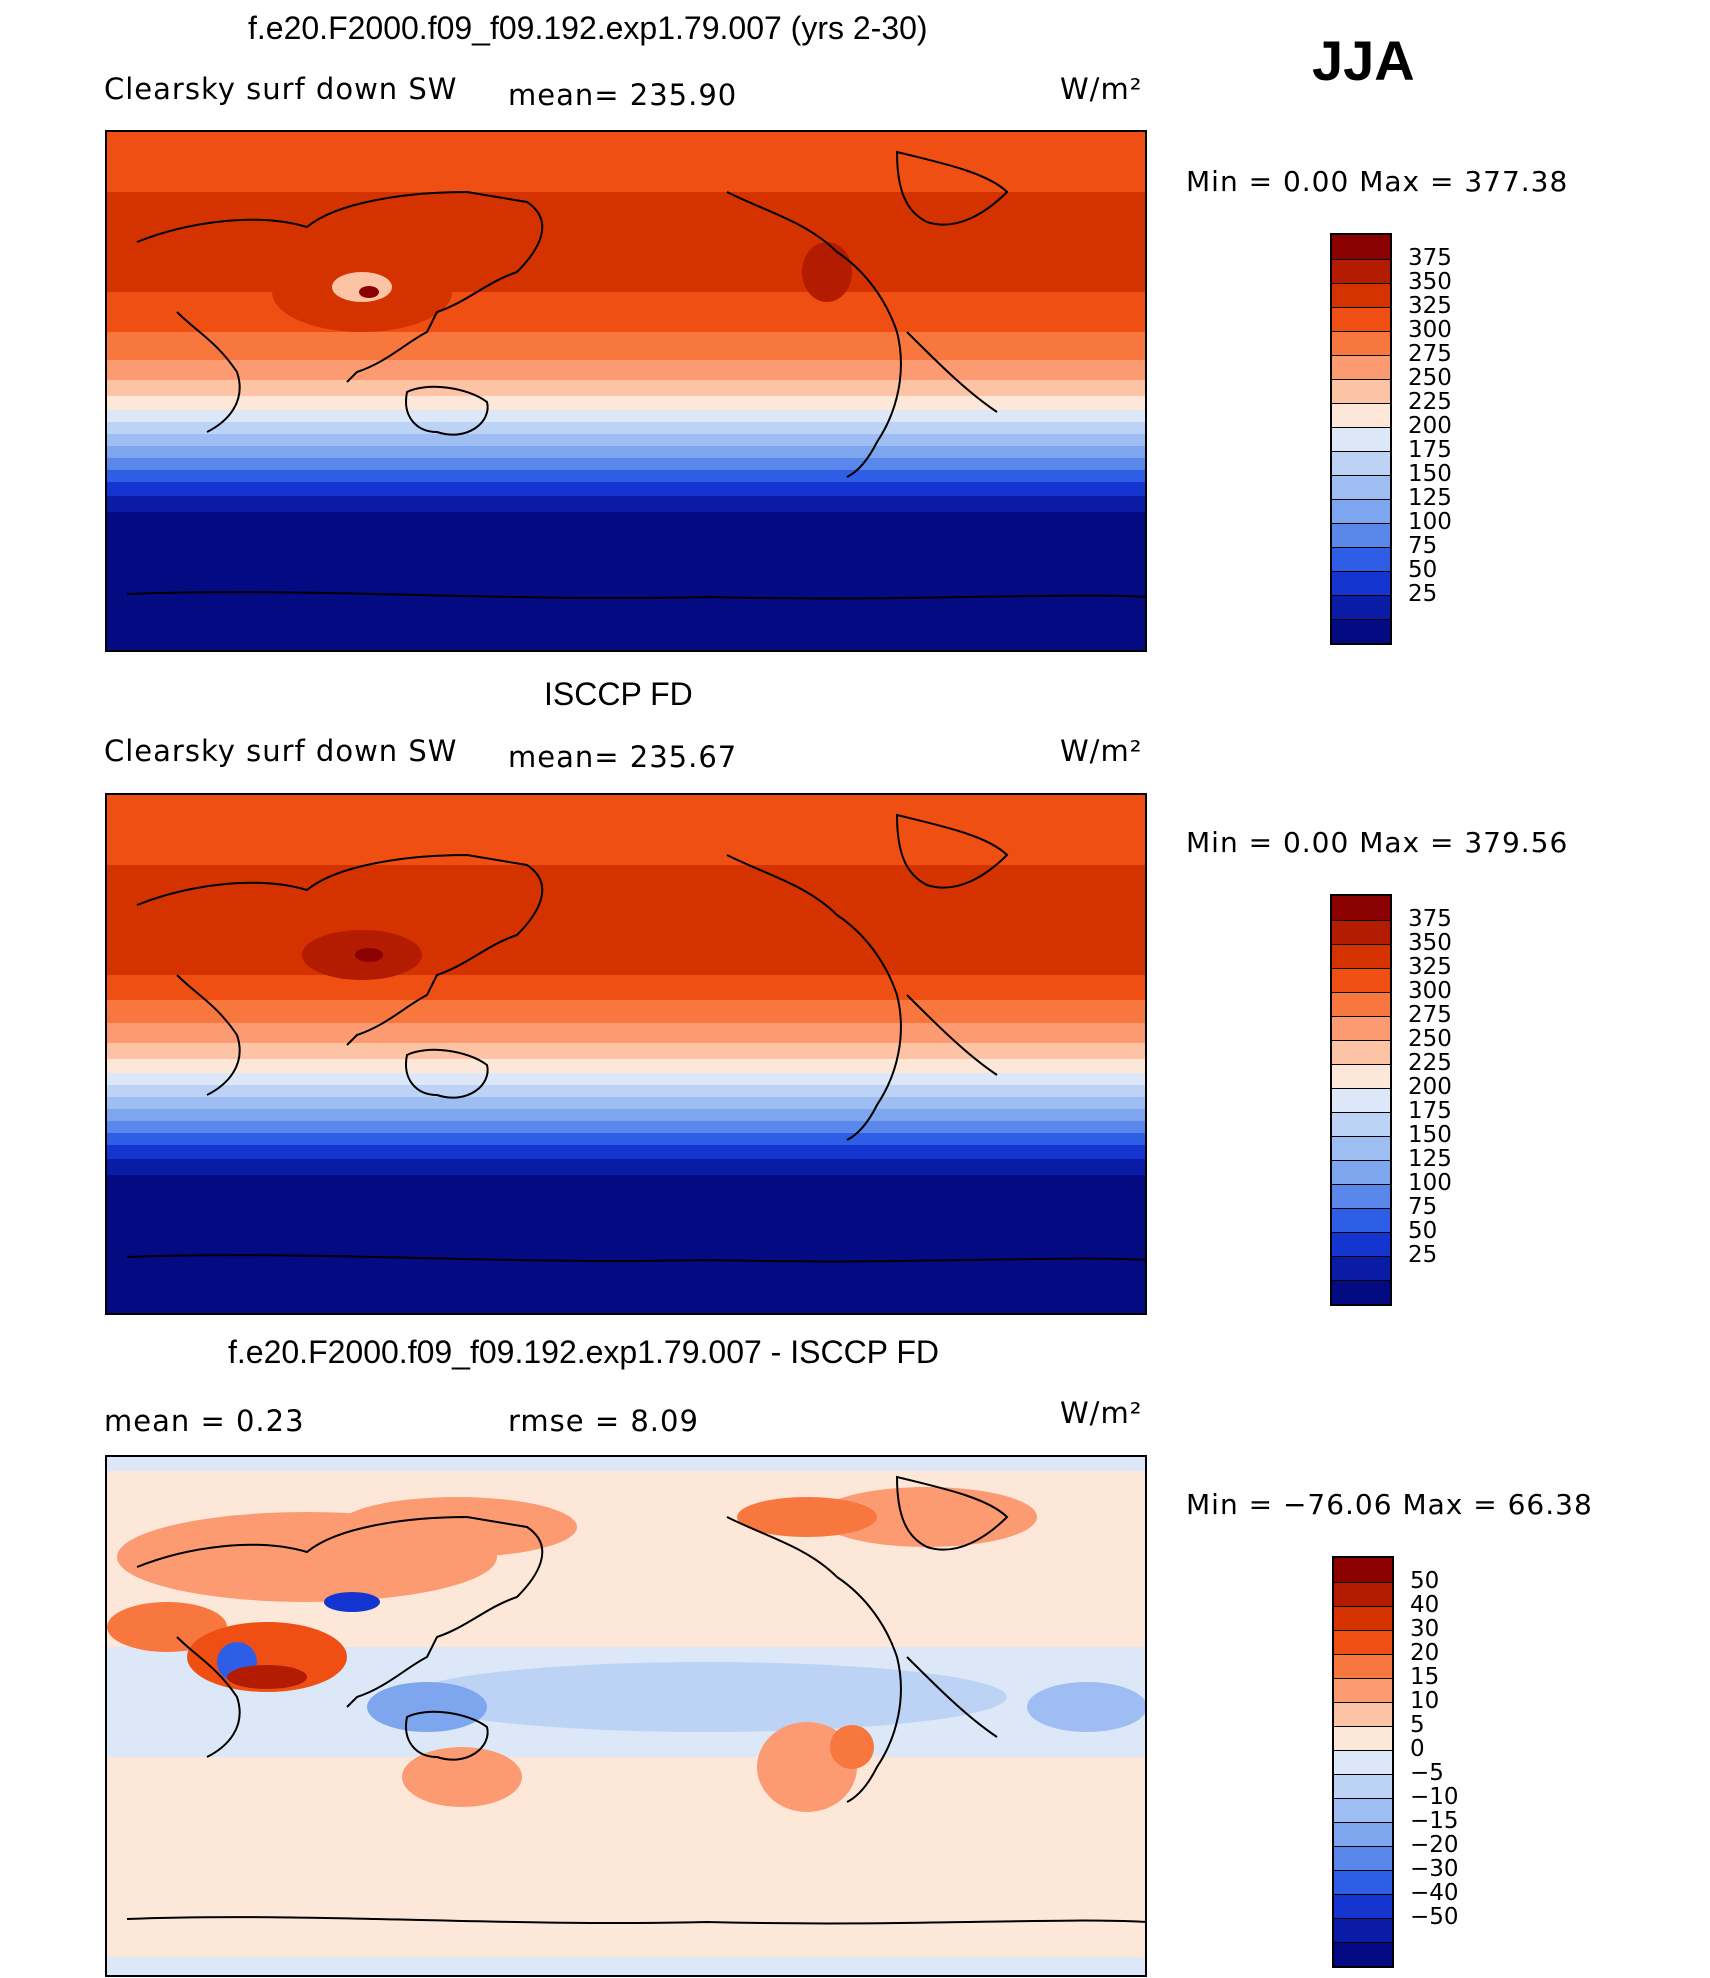 The height and width of the screenshot is (1978, 1710). Describe the element at coordinates (1434, 1893) in the screenshot. I see `colorbar-tick-label: −40` at that location.